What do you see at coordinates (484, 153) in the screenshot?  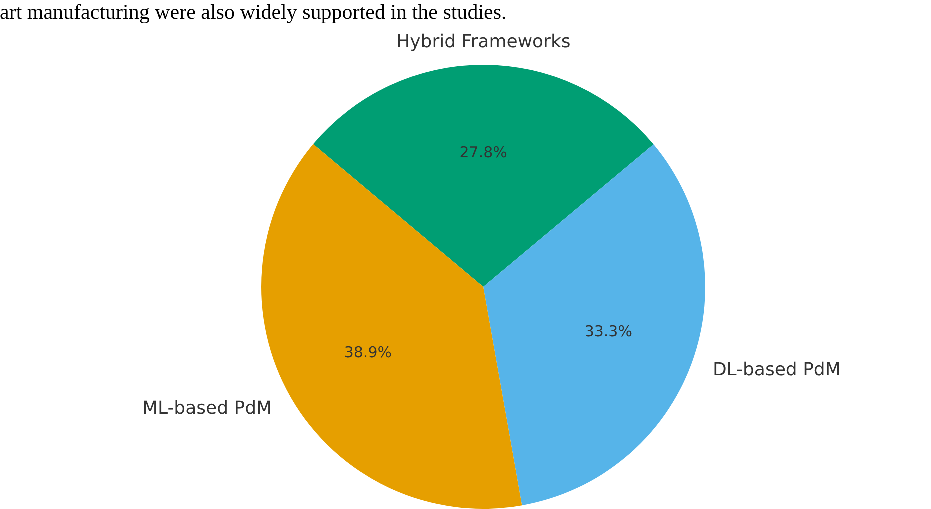 I see `data-label: 27.8%` at bounding box center [484, 153].